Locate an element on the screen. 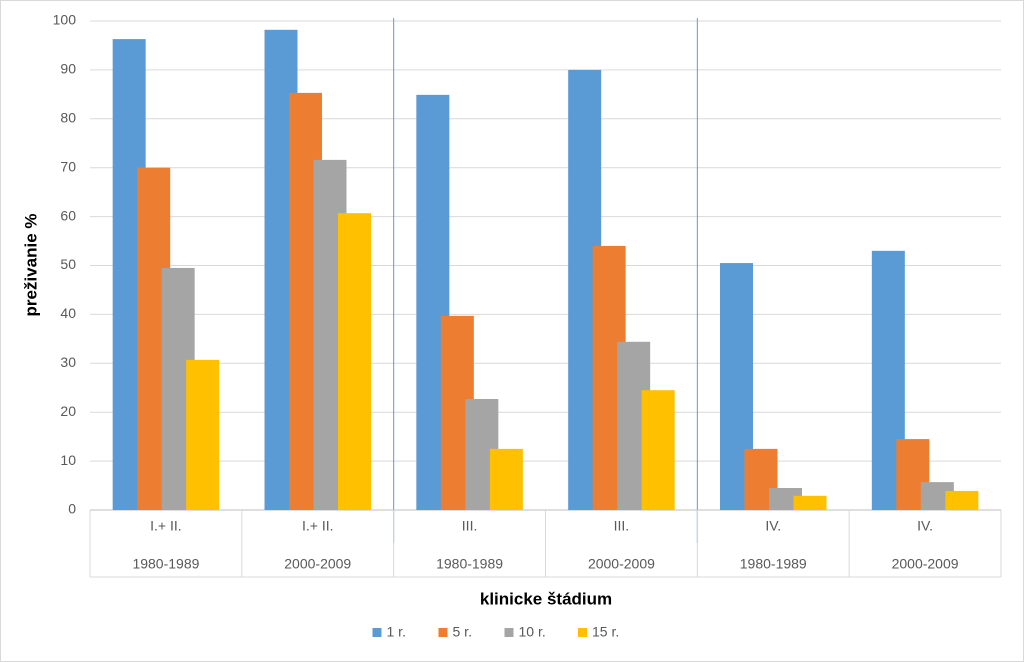 This screenshot has width=1024, height=662. legend-label: 1 r. is located at coordinates (396, 632).